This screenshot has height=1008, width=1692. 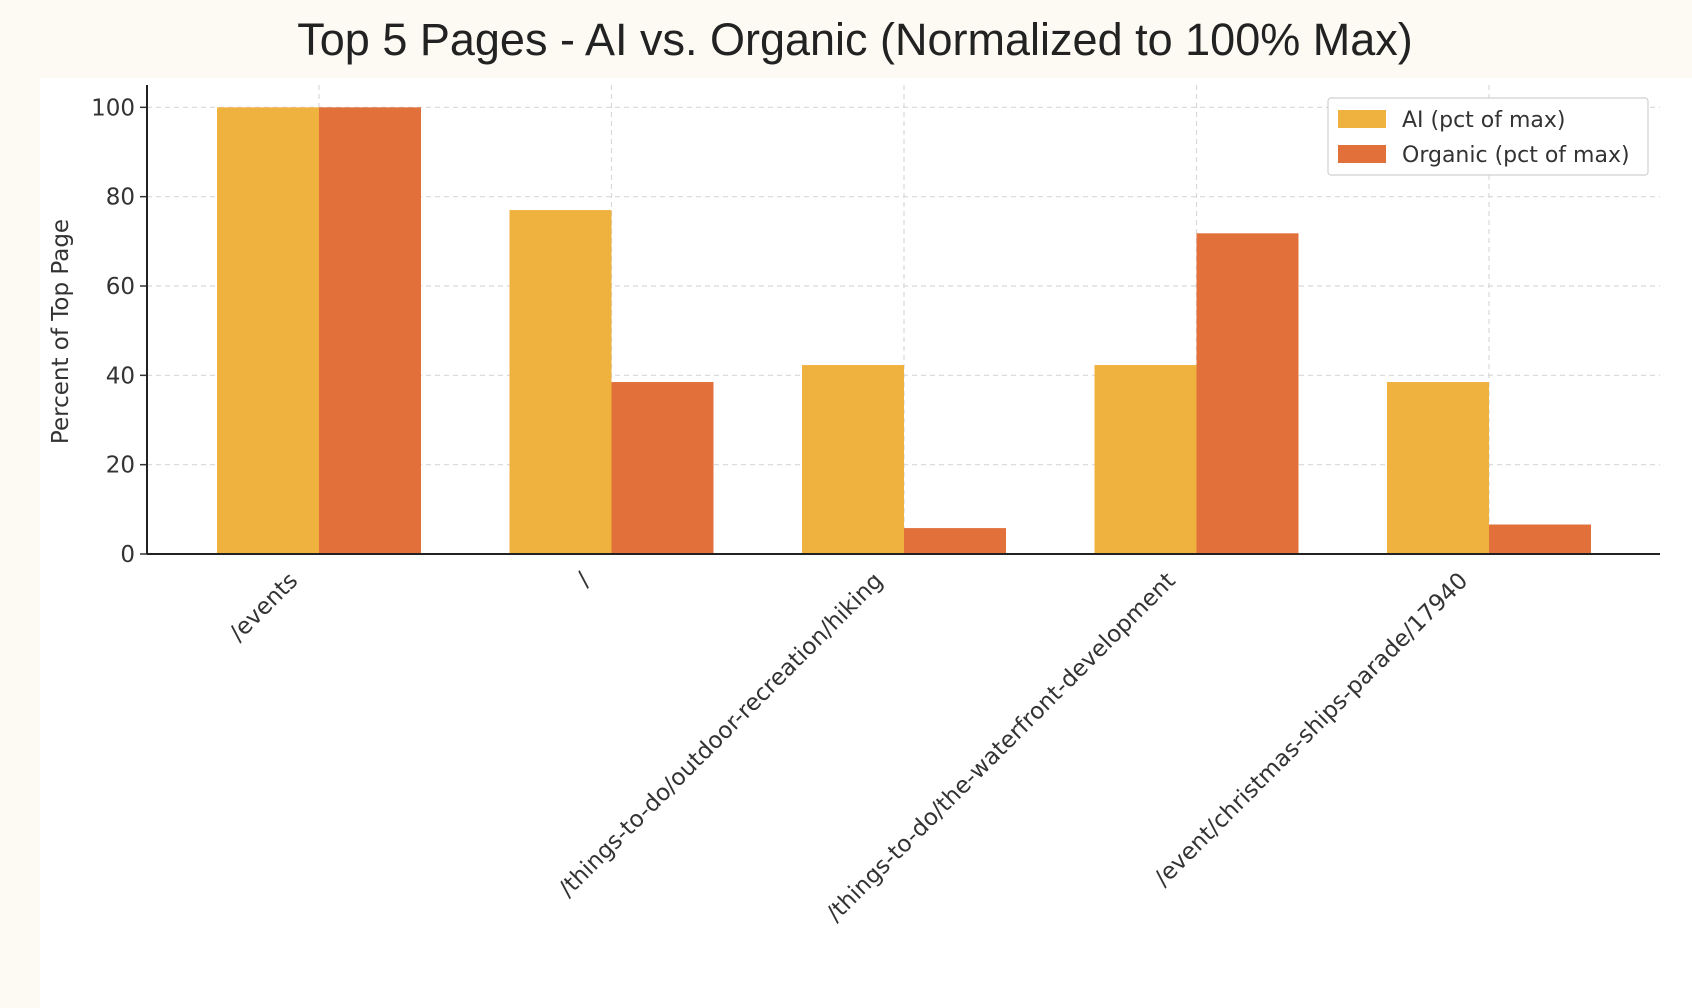 What do you see at coordinates (1001, 747) in the screenshot?
I see `x-category-label: /things-to-do/the-waterfront-development` at bounding box center [1001, 747].